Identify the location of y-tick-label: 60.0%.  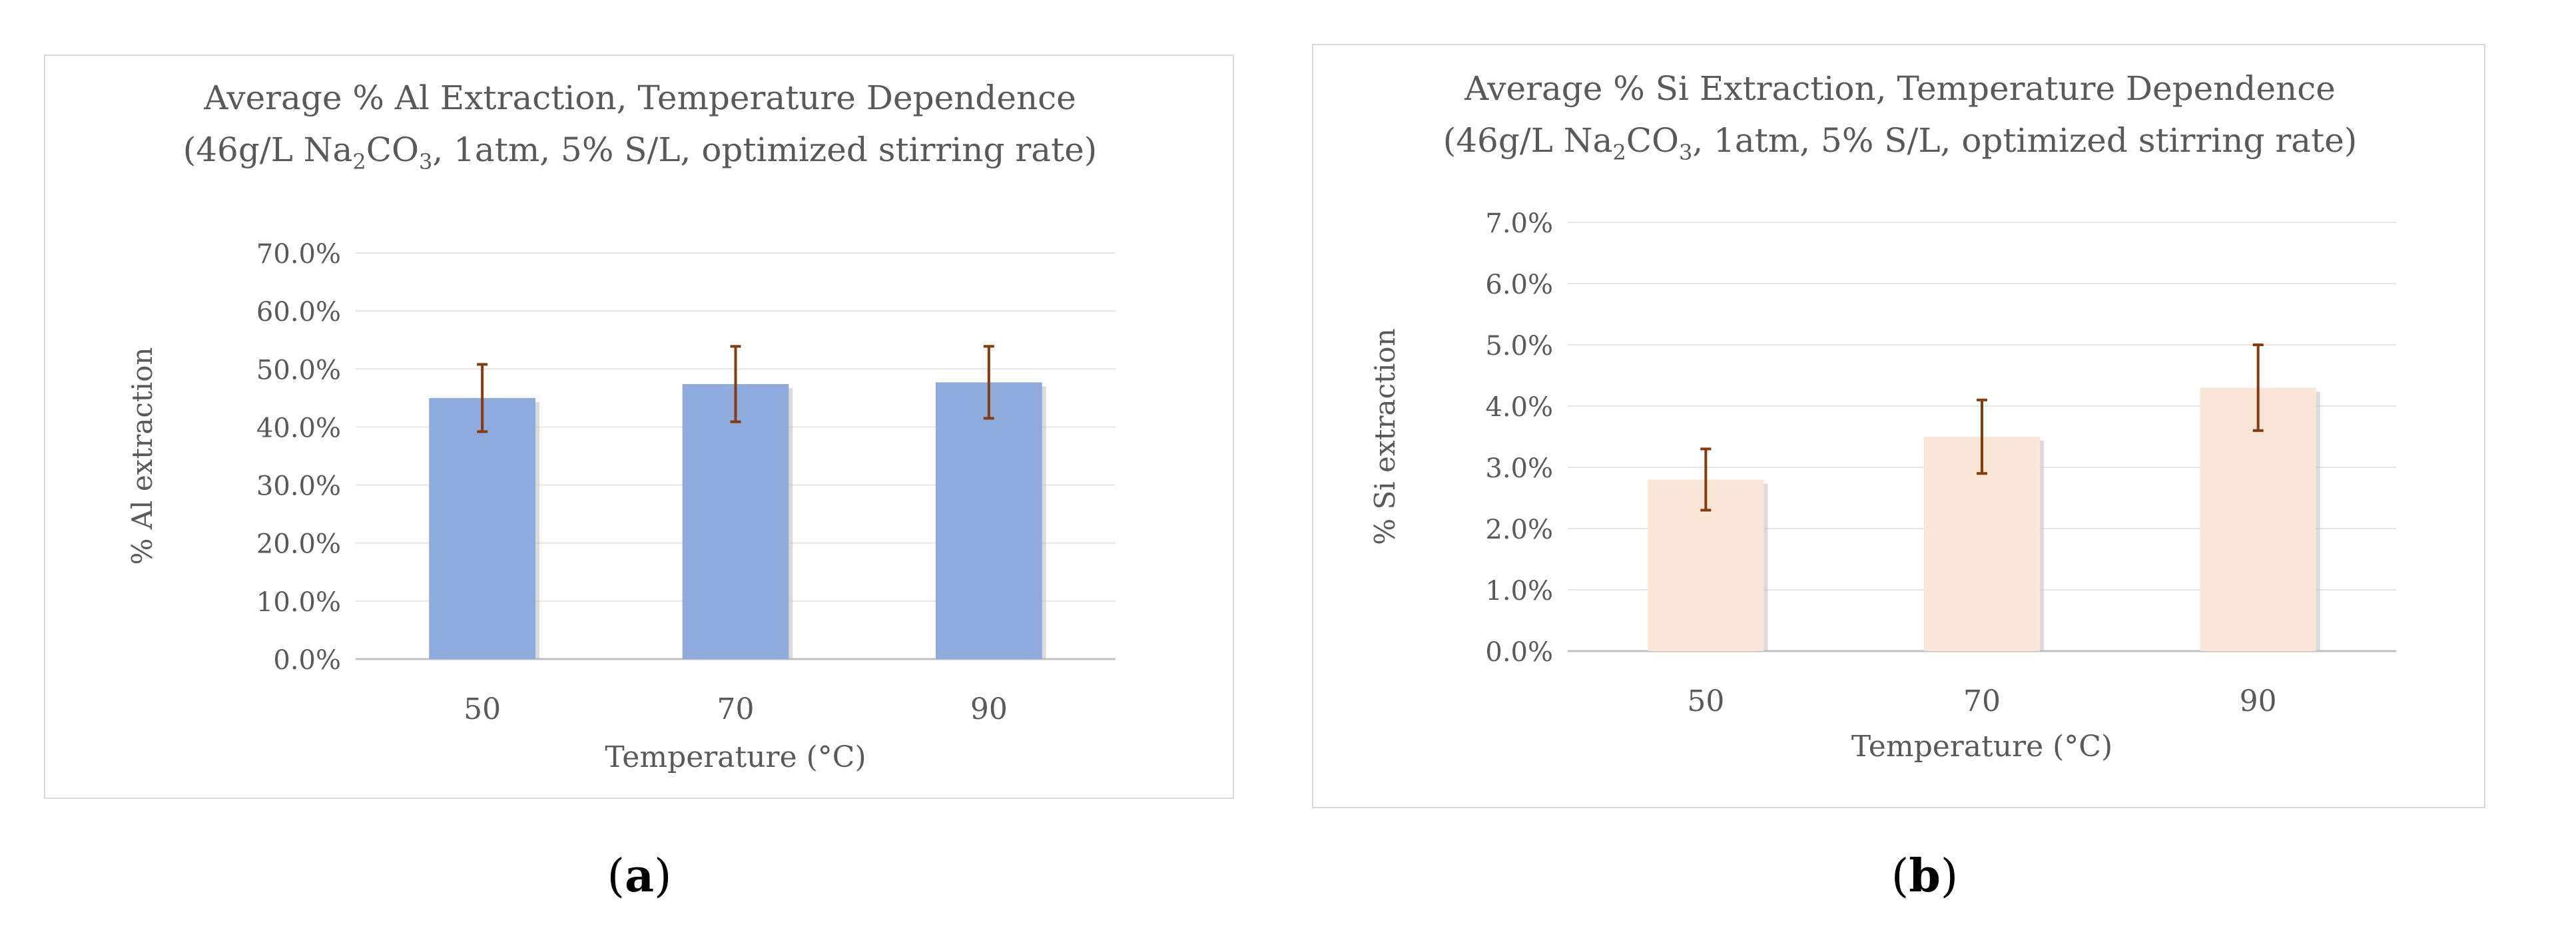
(298, 312).